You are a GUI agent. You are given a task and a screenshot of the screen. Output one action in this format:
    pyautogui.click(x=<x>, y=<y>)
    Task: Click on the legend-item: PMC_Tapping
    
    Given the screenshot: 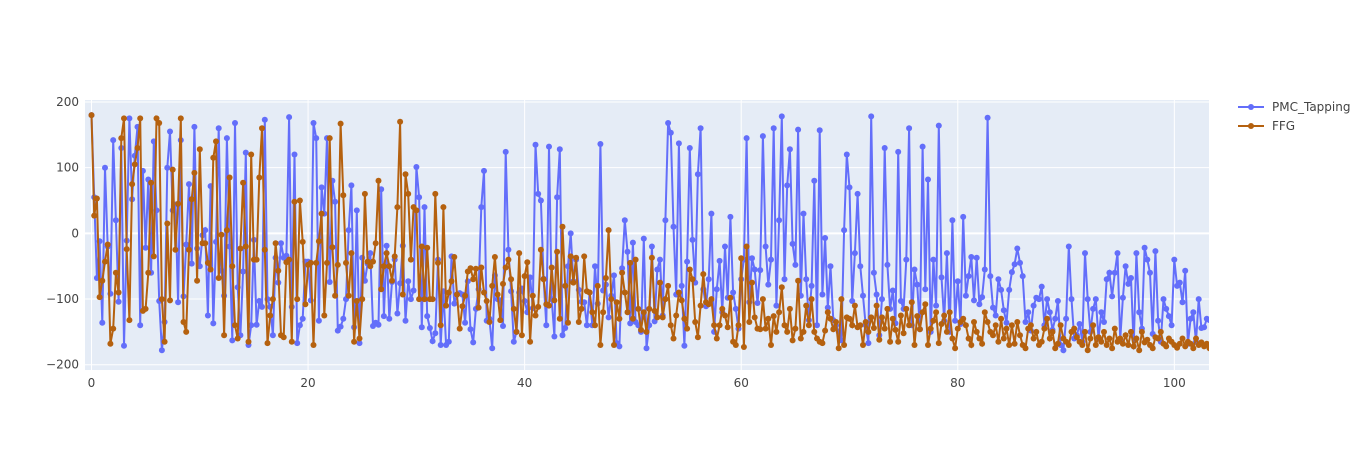 What is the action you would take?
    pyautogui.click(x=1294, y=107)
    